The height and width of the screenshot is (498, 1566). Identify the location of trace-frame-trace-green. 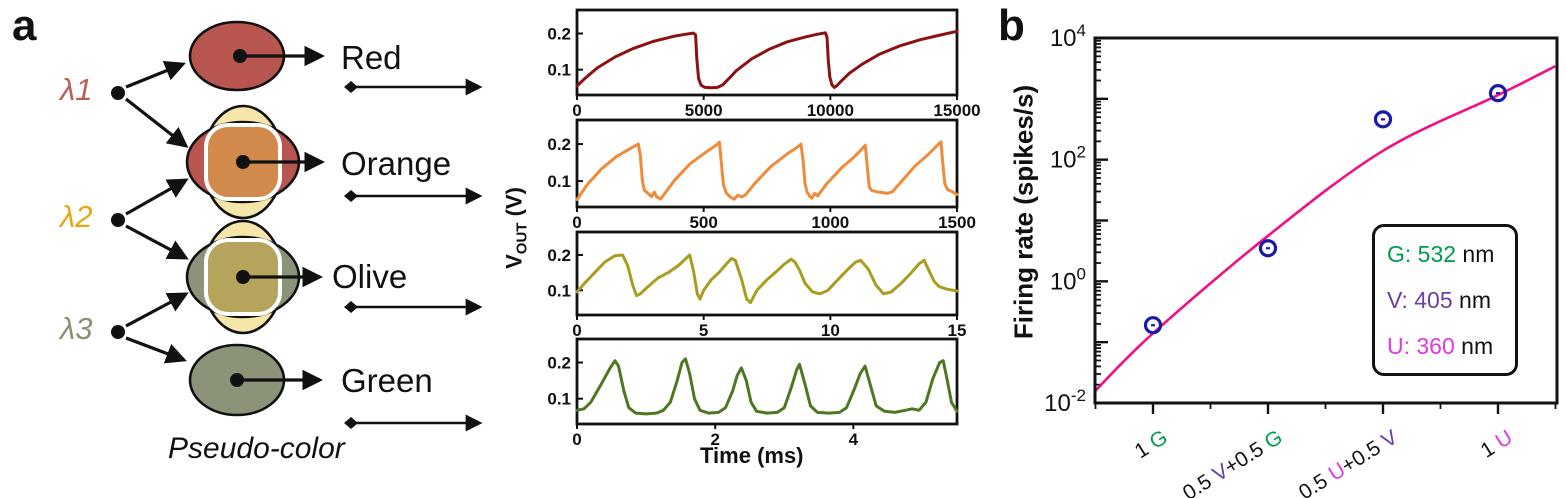
(767, 381).